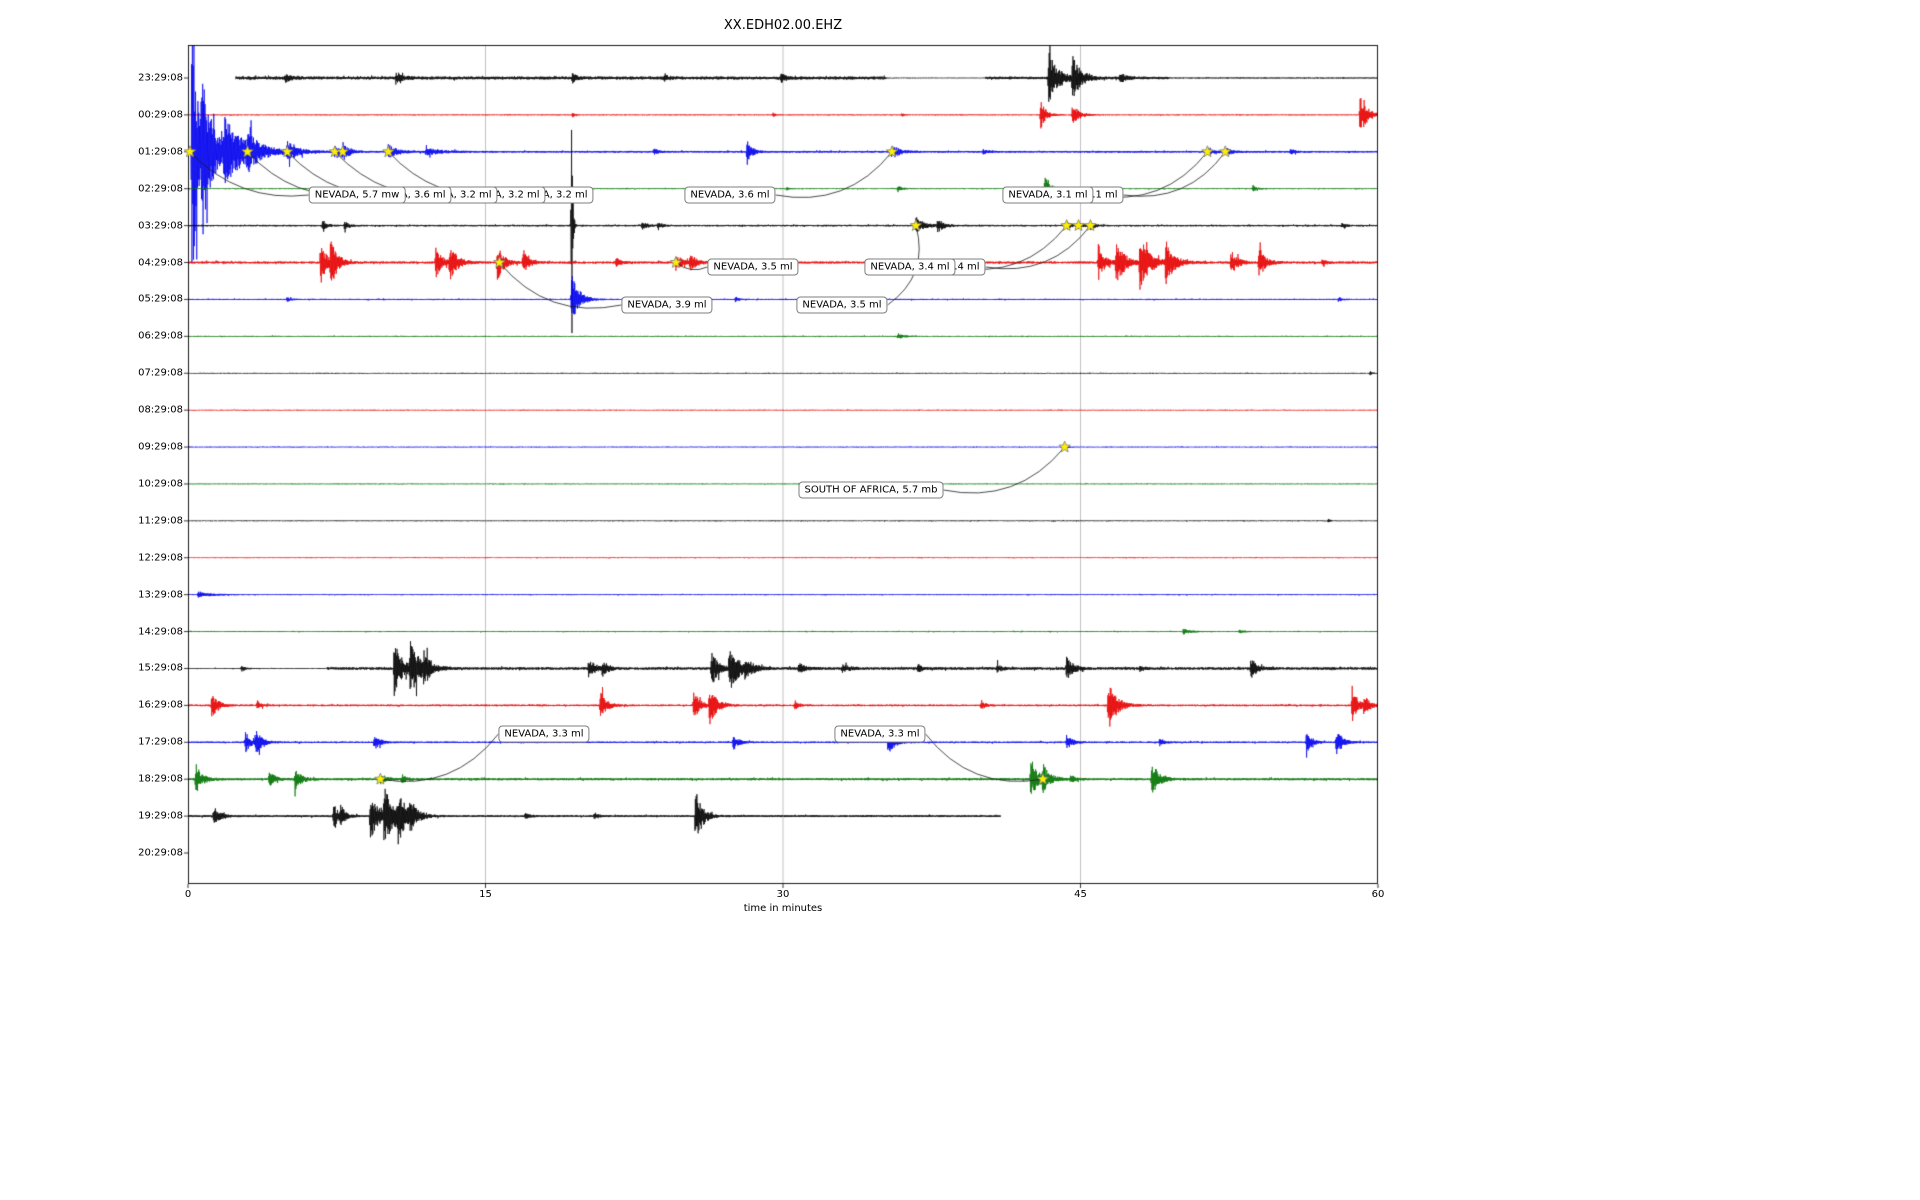  What do you see at coordinates (485, 894) in the screenshot?
I see `x-tick-label: 15` at bounding box center [485, 894].